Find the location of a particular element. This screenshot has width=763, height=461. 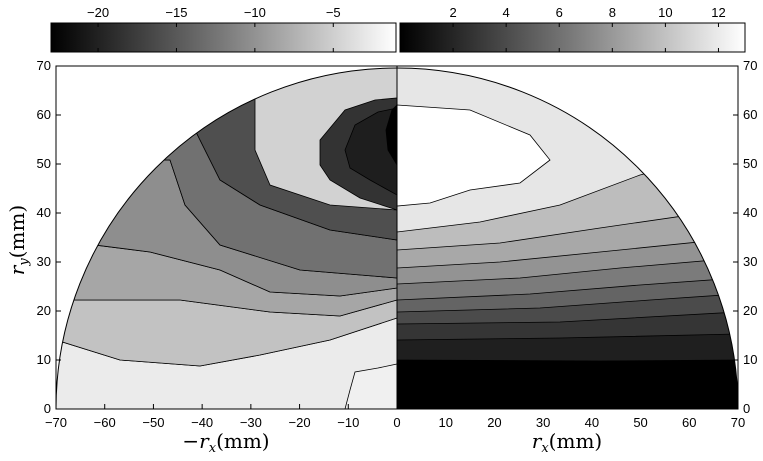

y-tick-label-right: 60 is located at coordinates (750, 114).